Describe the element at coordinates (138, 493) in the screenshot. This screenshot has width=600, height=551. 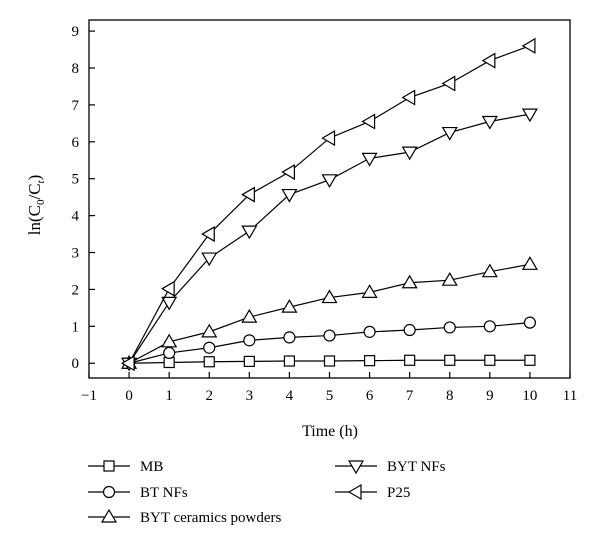
I see `legend-item: BT NFs` at that location.